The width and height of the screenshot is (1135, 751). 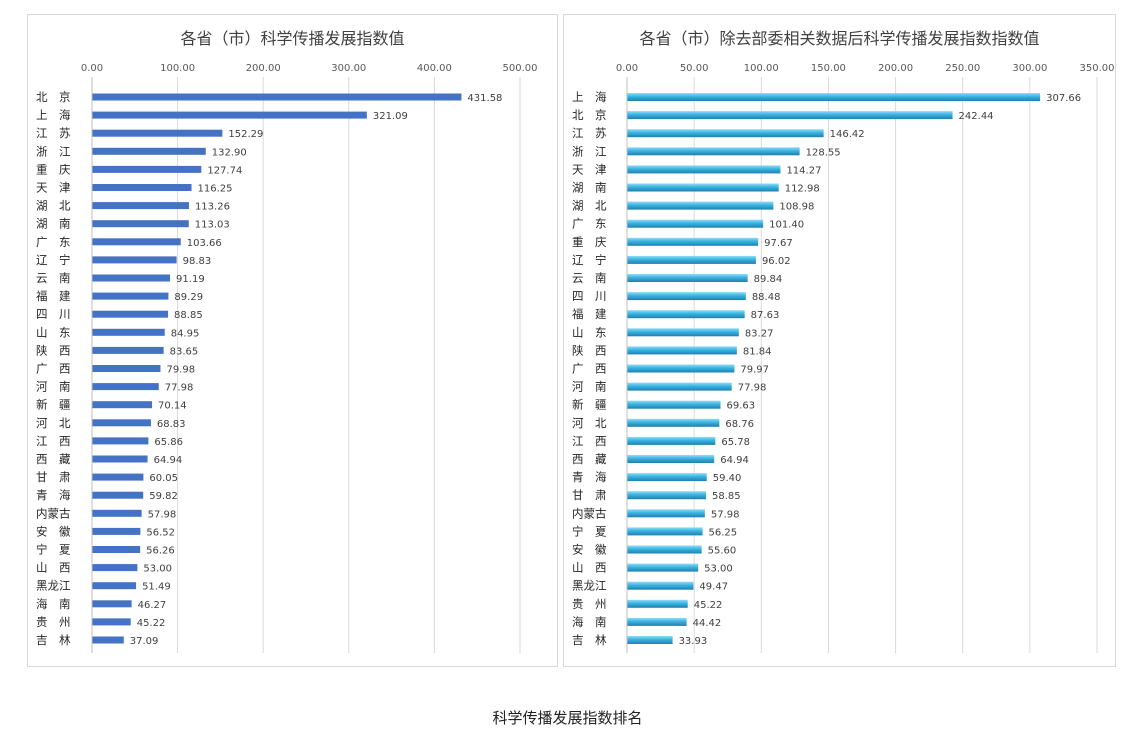 What do you see at coordinates (589, 296) in the screenshot?
I see `category-label: 四 川` at bounding box center [589, 296].